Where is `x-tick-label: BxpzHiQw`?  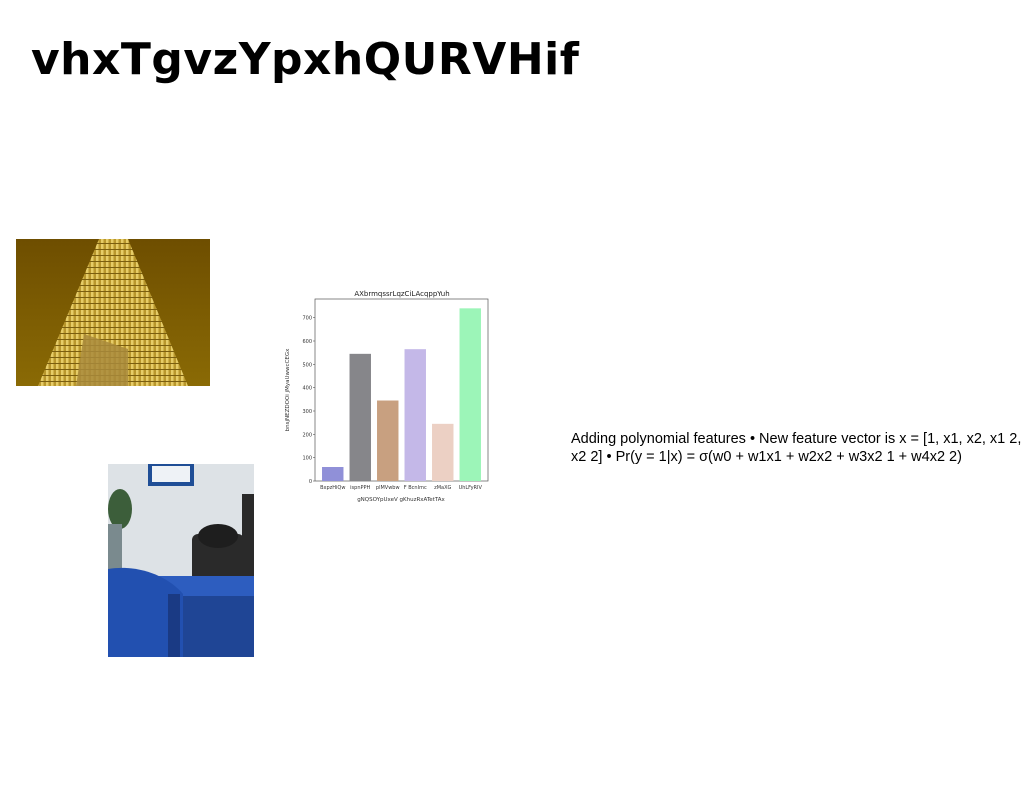
x-tick-label: BxpzHiQw is located at coordinates (332, 488).